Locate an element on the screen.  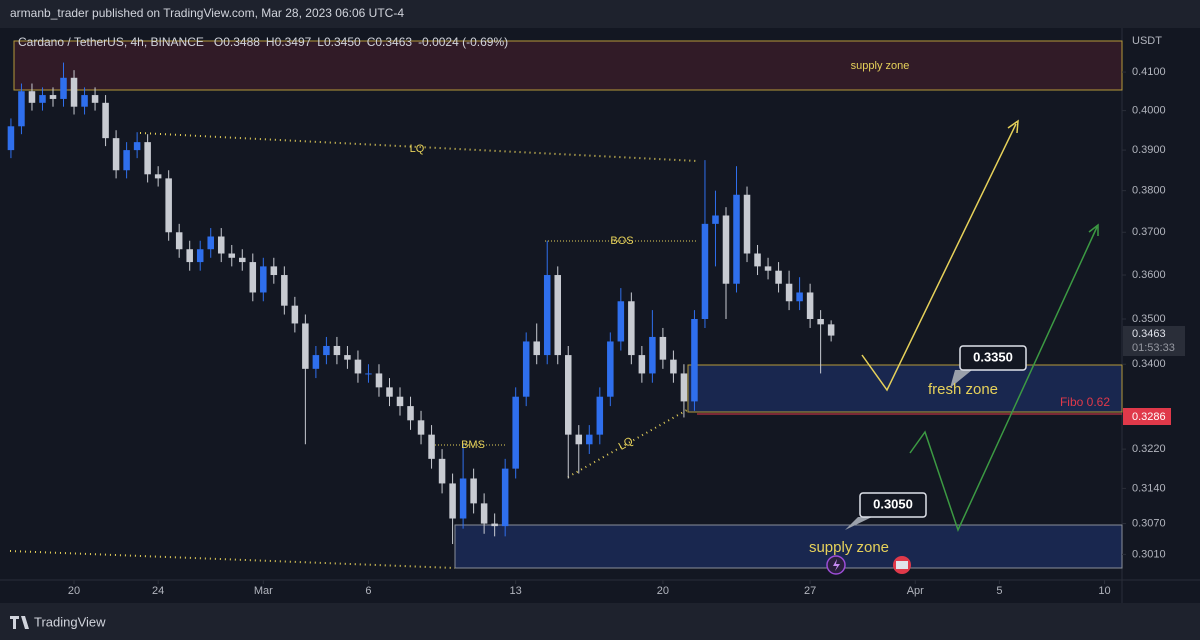
annotation: 0.3350 is located at coordinates (993, 356).